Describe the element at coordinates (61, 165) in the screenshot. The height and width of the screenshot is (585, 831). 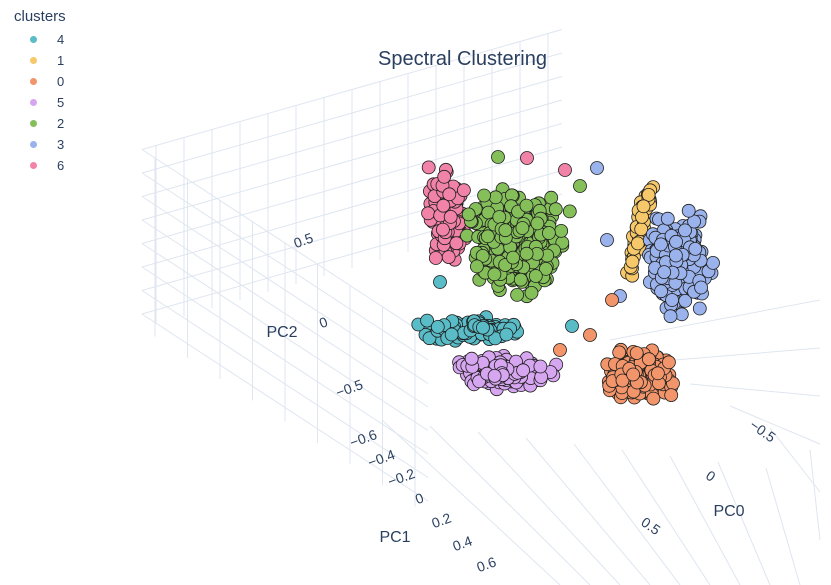
I see `legend-label: 6` at that location.